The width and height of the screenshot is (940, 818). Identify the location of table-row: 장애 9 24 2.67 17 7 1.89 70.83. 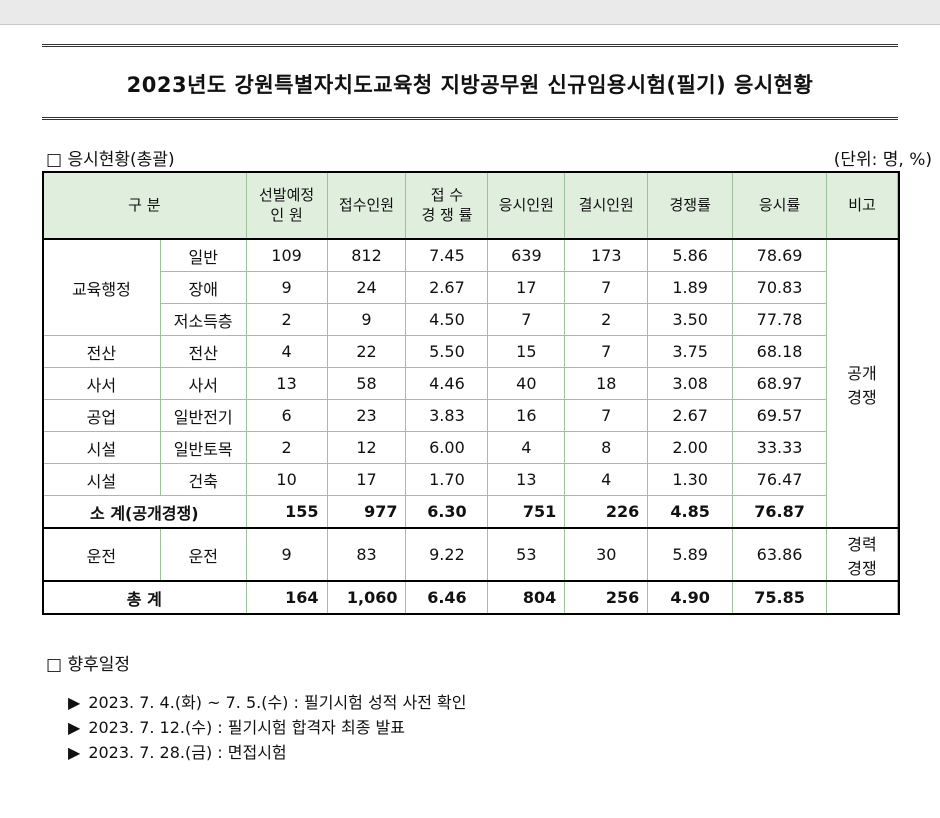
(470, 287).